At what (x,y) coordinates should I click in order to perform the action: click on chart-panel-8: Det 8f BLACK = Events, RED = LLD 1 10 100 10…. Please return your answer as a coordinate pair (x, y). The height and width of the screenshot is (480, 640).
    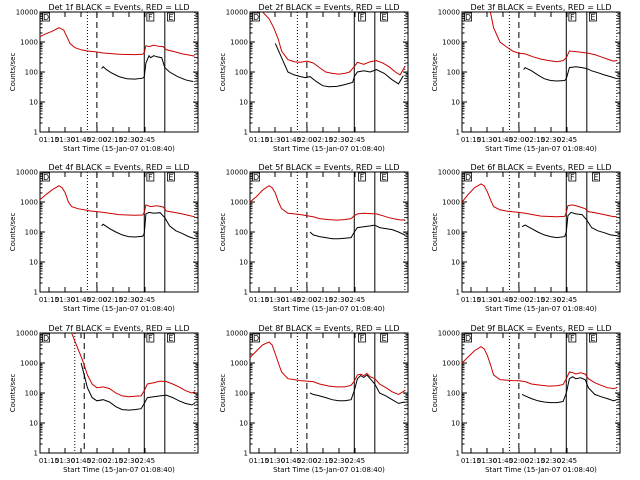
    Looking at the image, I should click on (314, 399).